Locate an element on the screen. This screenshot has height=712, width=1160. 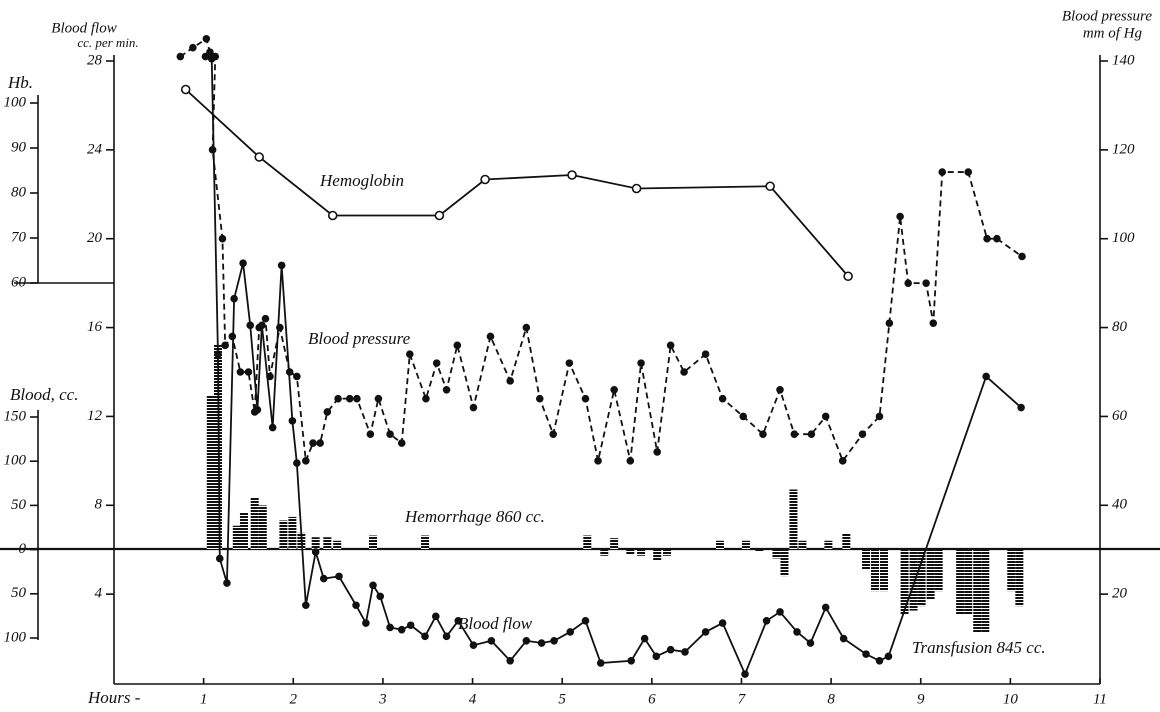
x-tick-label: 5 is located at coordinates (562, 699).